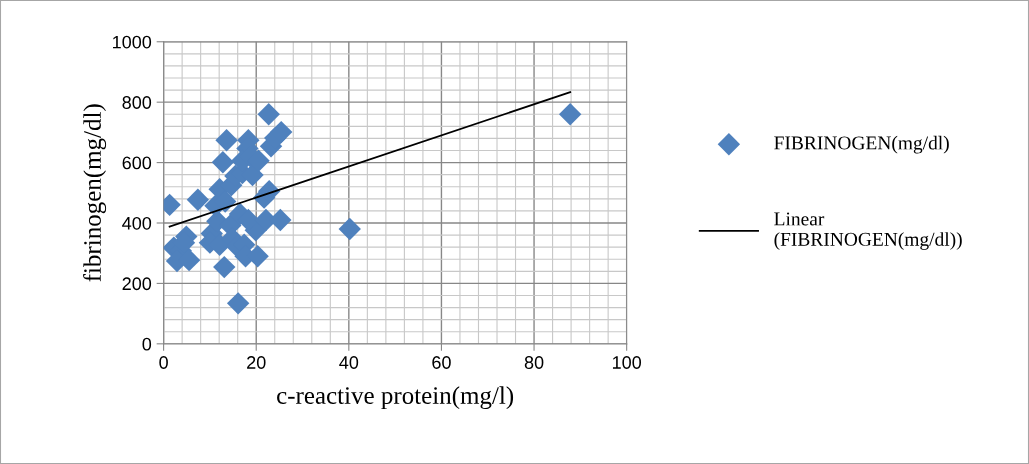 The height and width of the screenshot is (464, 1029). I want to click on y-tick-label: 800, so click(137, 102).